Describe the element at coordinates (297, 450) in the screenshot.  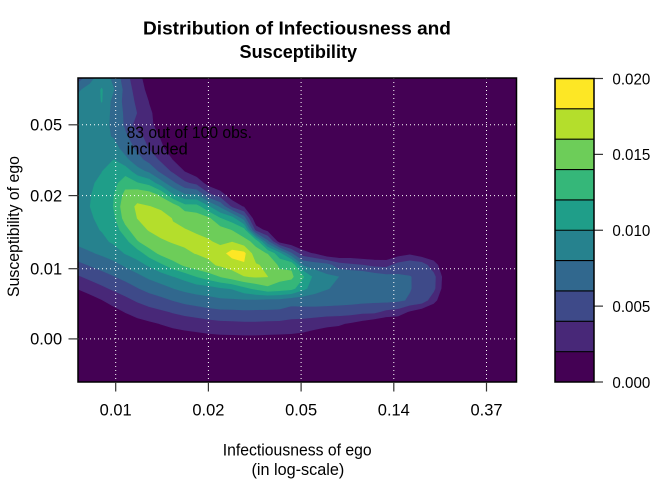
I see `svg-text: Infectiousness of ego` at that location.